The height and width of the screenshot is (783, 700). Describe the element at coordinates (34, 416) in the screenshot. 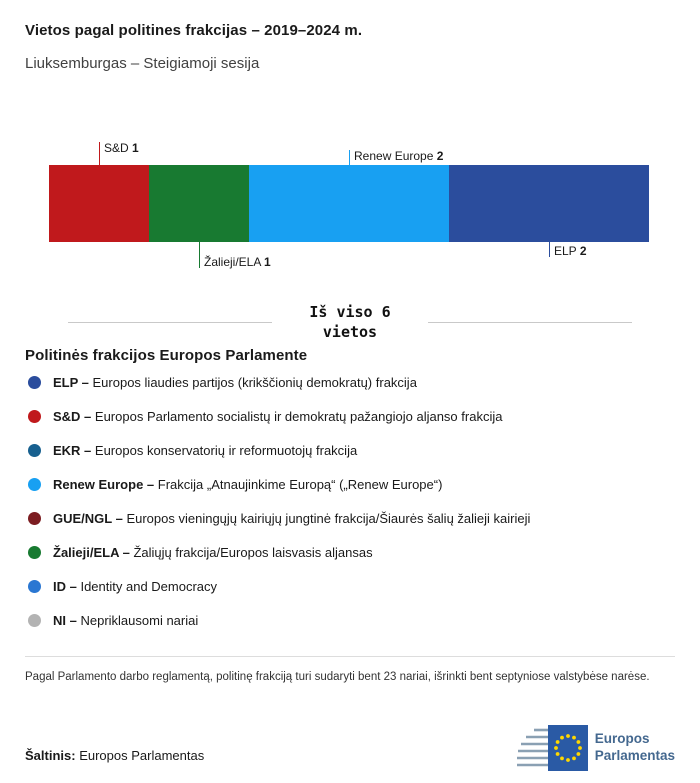

I see `legend-dot-sd` at that location.